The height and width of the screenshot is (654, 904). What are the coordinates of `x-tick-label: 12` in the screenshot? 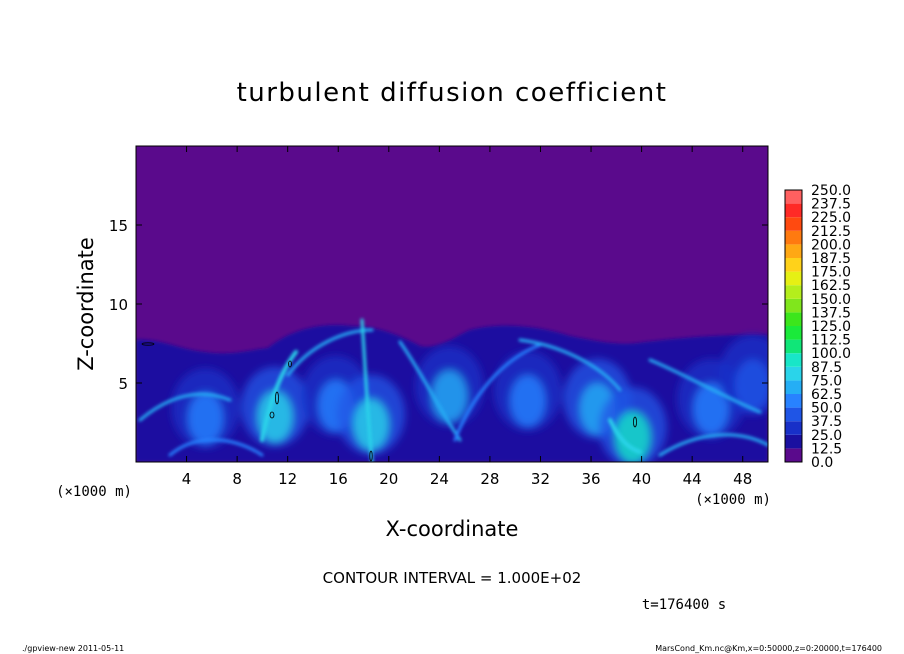 It's located at (287, 479).